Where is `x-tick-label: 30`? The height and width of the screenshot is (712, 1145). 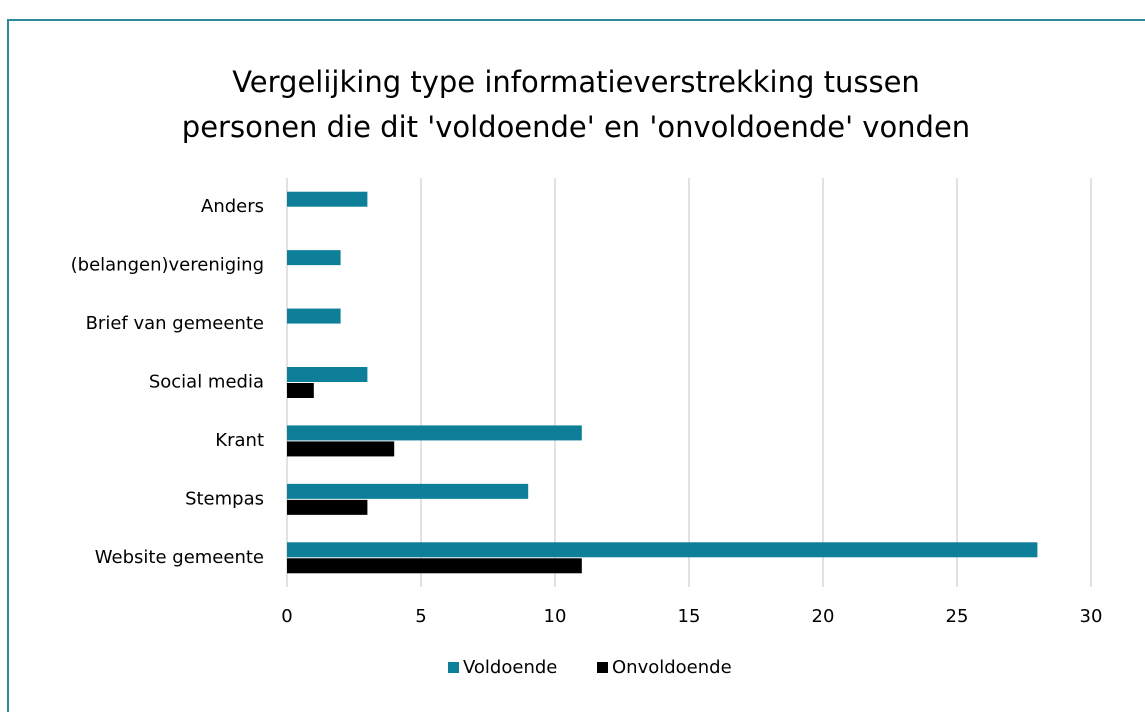
x-tick-label: 30 is located at coordinates (1091, 616).